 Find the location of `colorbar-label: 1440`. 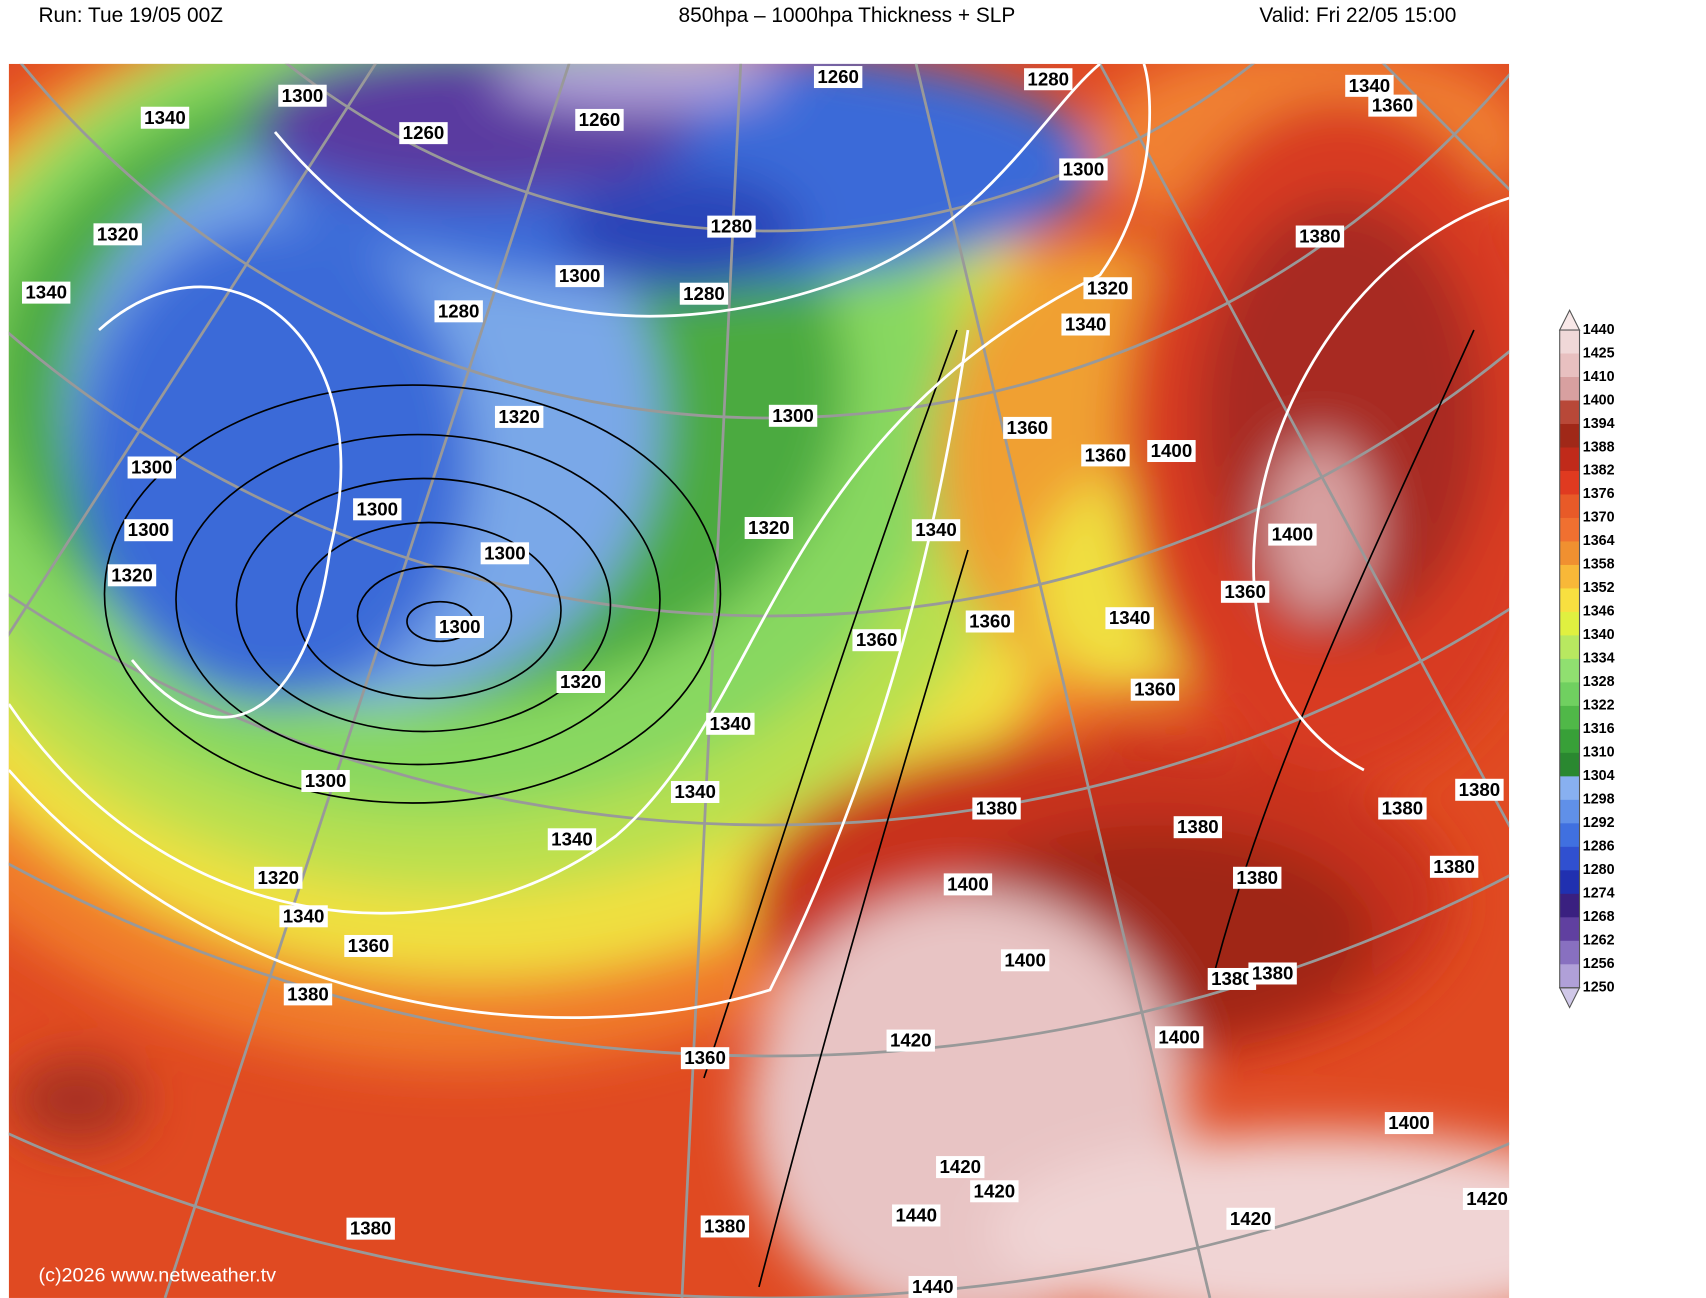

colorbar-label: 1440 is located at coordinates (1599, 330).